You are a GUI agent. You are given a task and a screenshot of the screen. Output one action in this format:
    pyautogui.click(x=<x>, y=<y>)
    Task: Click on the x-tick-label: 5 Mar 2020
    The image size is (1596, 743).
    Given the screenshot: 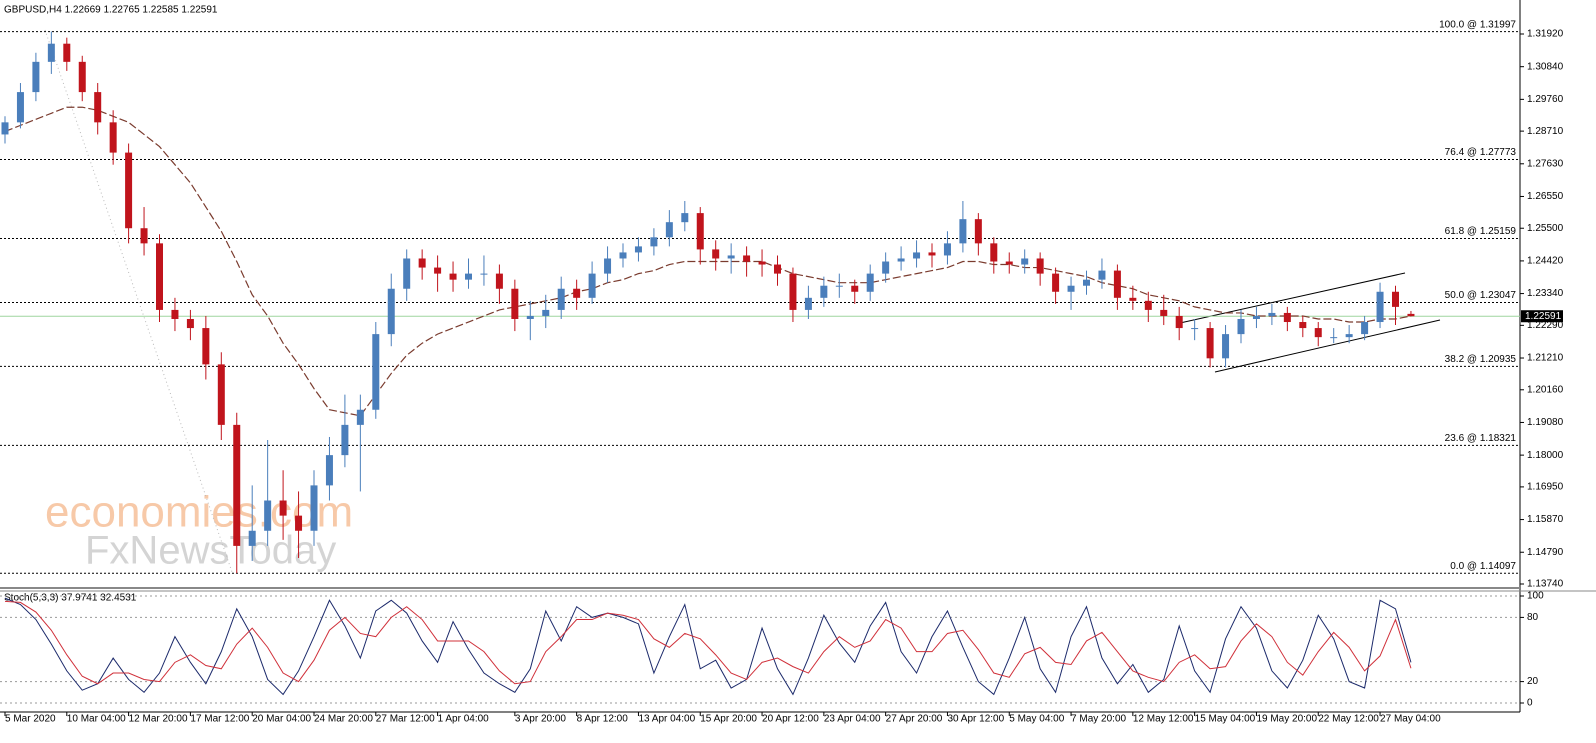 What is the action you would take?
    pyautogui.click(x=30, y=719)
    